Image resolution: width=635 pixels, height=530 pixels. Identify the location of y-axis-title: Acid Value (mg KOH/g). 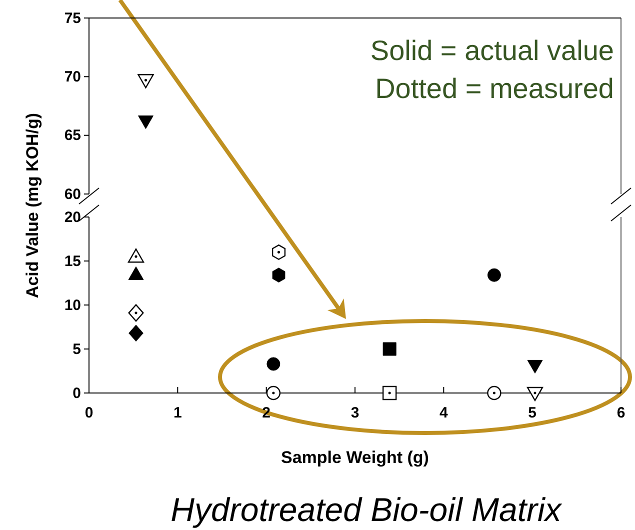
(32, 205).